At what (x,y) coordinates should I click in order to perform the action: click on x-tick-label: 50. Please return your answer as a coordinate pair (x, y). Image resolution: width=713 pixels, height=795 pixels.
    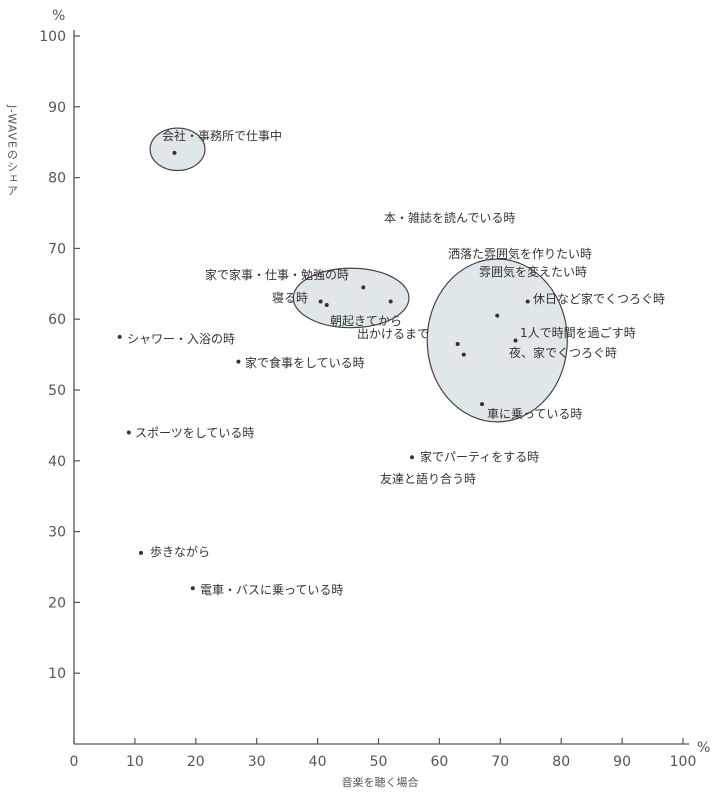
    Looking at the image, I should click on (379, 762).